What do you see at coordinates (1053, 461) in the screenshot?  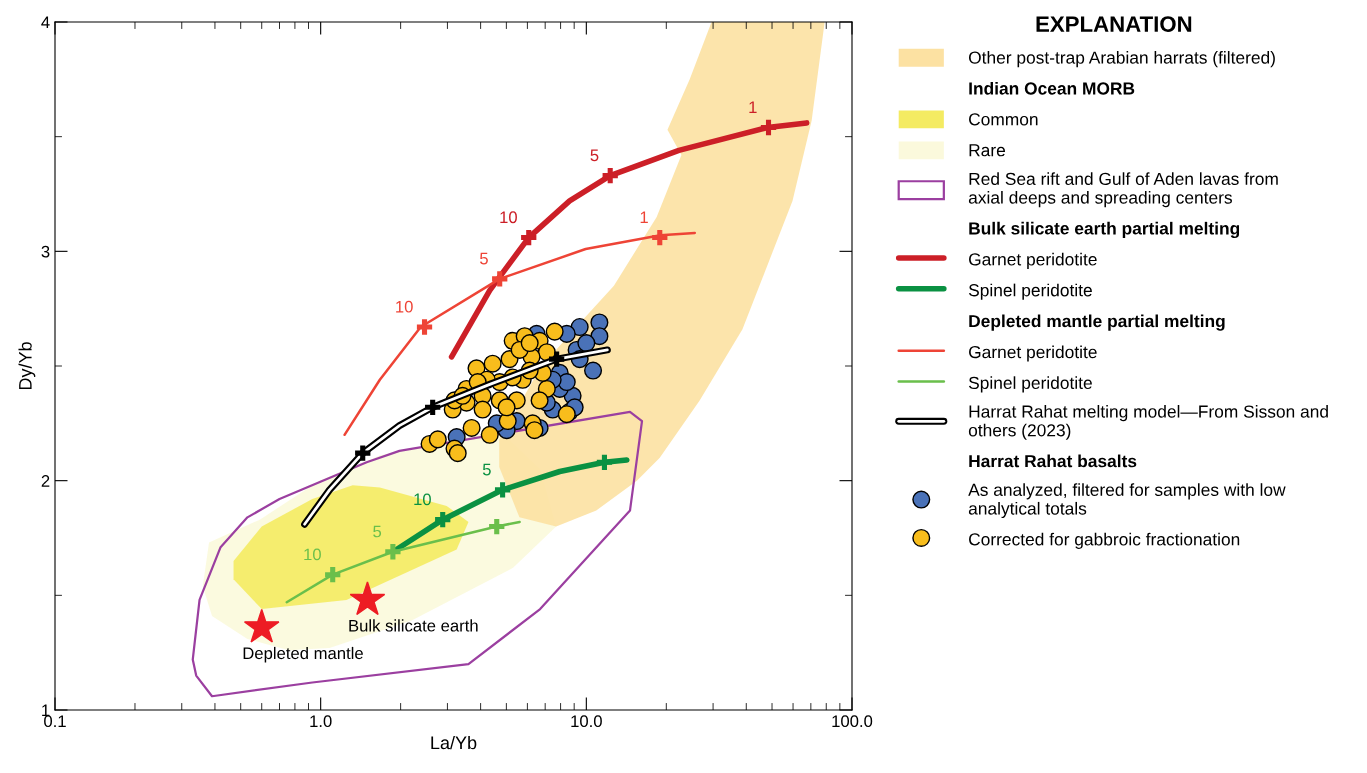 I see `text: Harrat Rahat basalts` at bounding box center [1053, 461].